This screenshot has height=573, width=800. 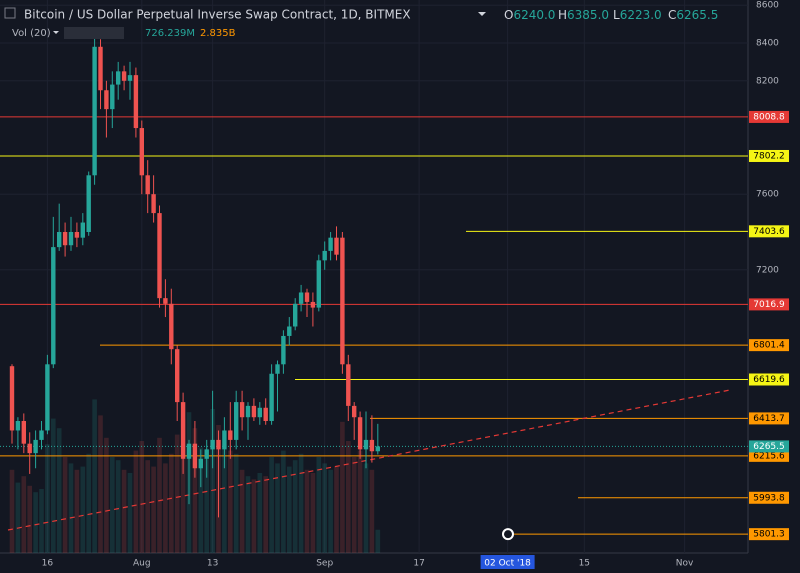 What do you see at coordinates (685, 564) in the screenshot?
I see `x-tick-label: Nov` at bounding box center [685, 564].